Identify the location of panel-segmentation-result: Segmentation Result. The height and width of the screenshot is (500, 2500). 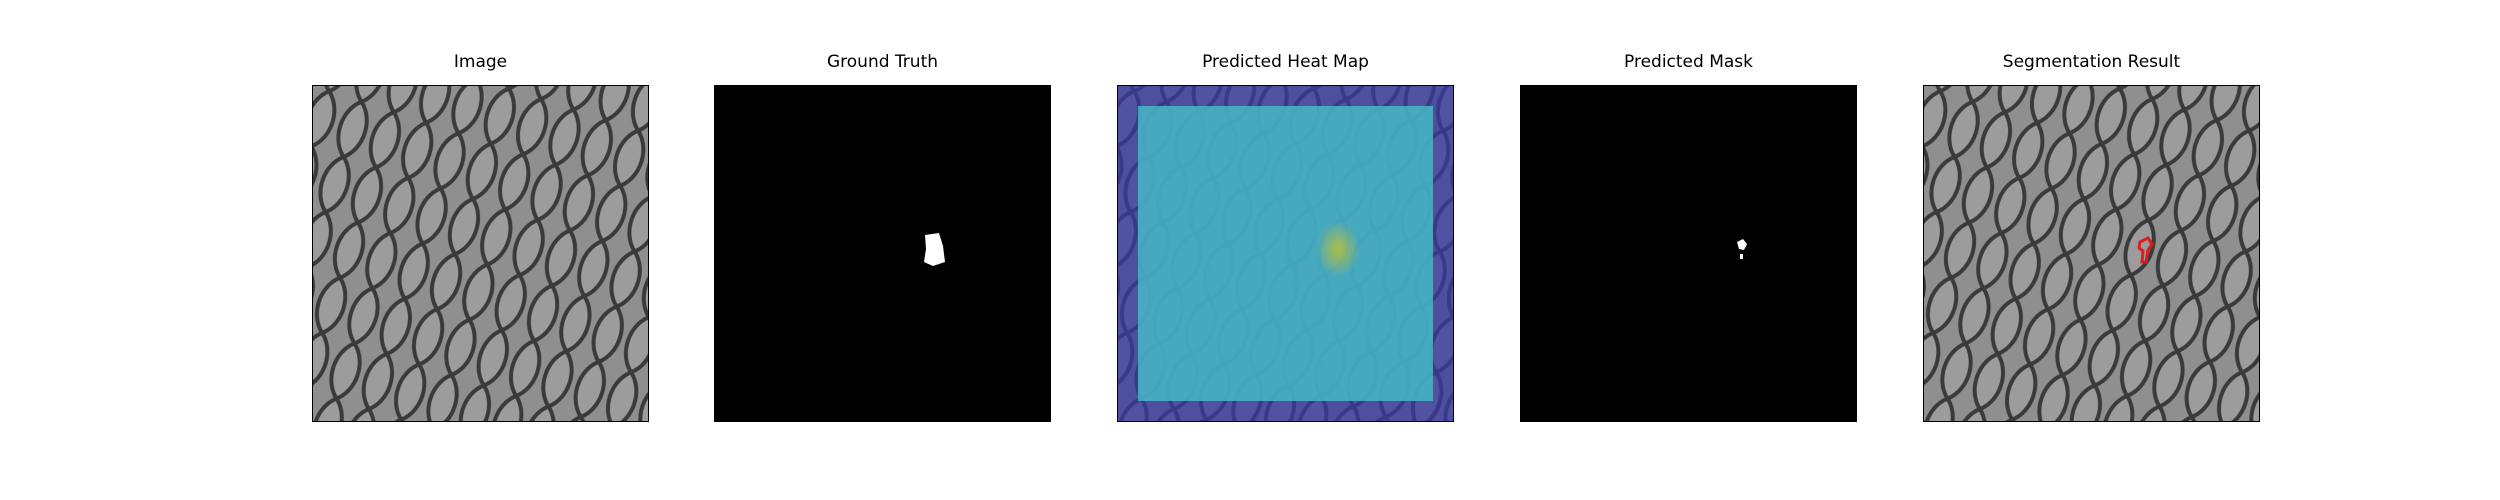
(2091, 238).